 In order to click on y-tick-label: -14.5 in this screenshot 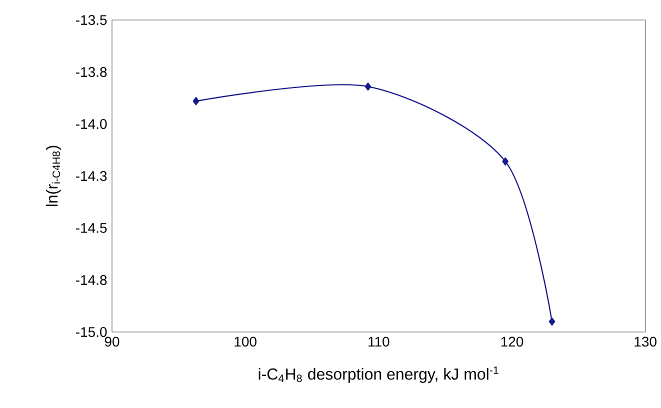, I will do `click(91, 228)`.